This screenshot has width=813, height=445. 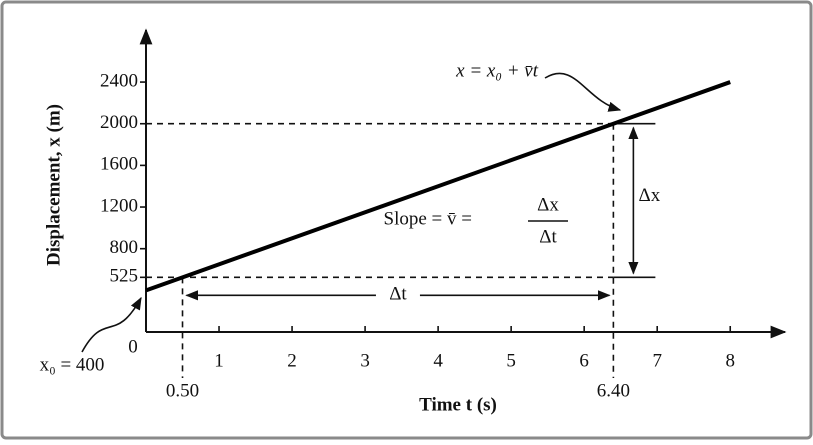 What do you see at coordinates (458, 404) in the screenshot?
I see `x-axis-label: Time t (s)` at bounding box center [458, 404].